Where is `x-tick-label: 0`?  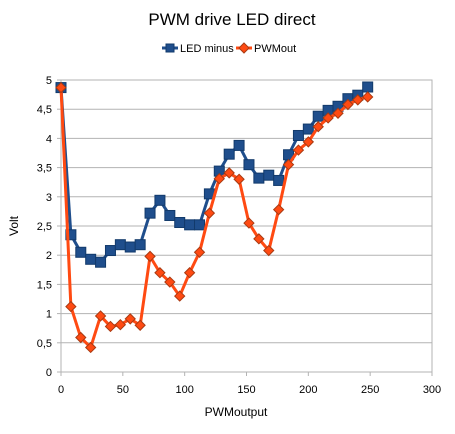 x-tick-label: 0 is located at coordinates (61, 390).